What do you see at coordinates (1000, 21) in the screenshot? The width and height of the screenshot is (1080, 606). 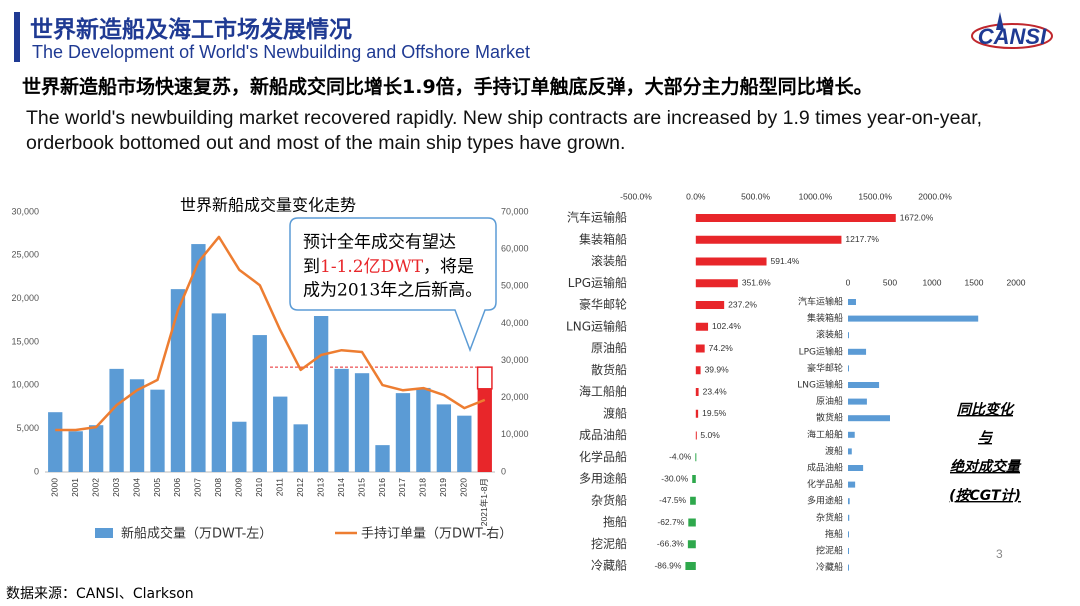 I see `logo-sail` at bounding box center [1000, 21].